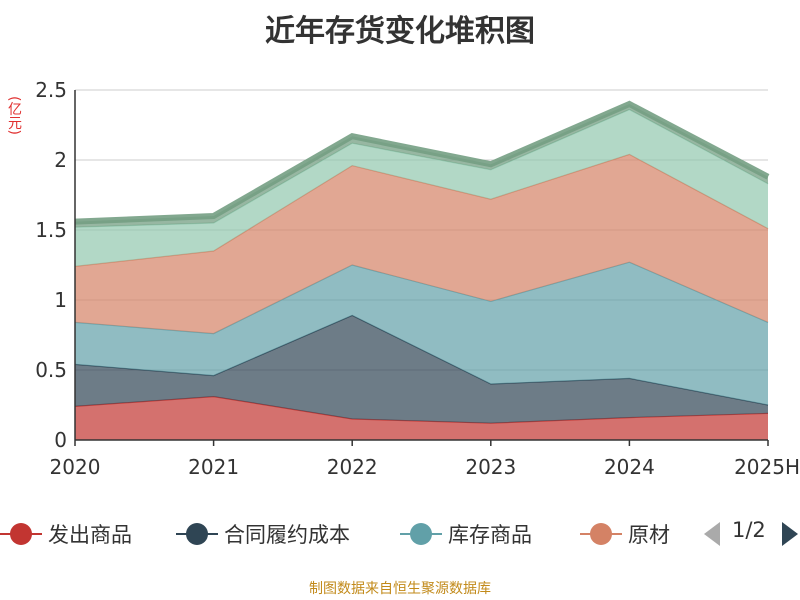  Describe the element at coordinates (213, 467) in the screenshot. I see `x-tick-label: 2021` at that location.